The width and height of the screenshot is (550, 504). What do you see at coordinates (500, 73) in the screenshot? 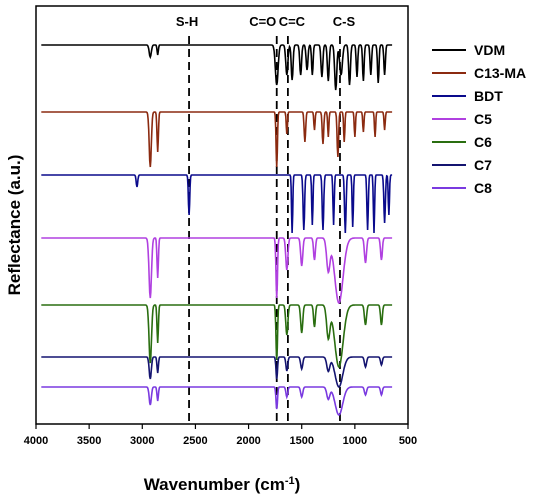
I see `legend-label: C13-MA` at bounding box center [500, 73].